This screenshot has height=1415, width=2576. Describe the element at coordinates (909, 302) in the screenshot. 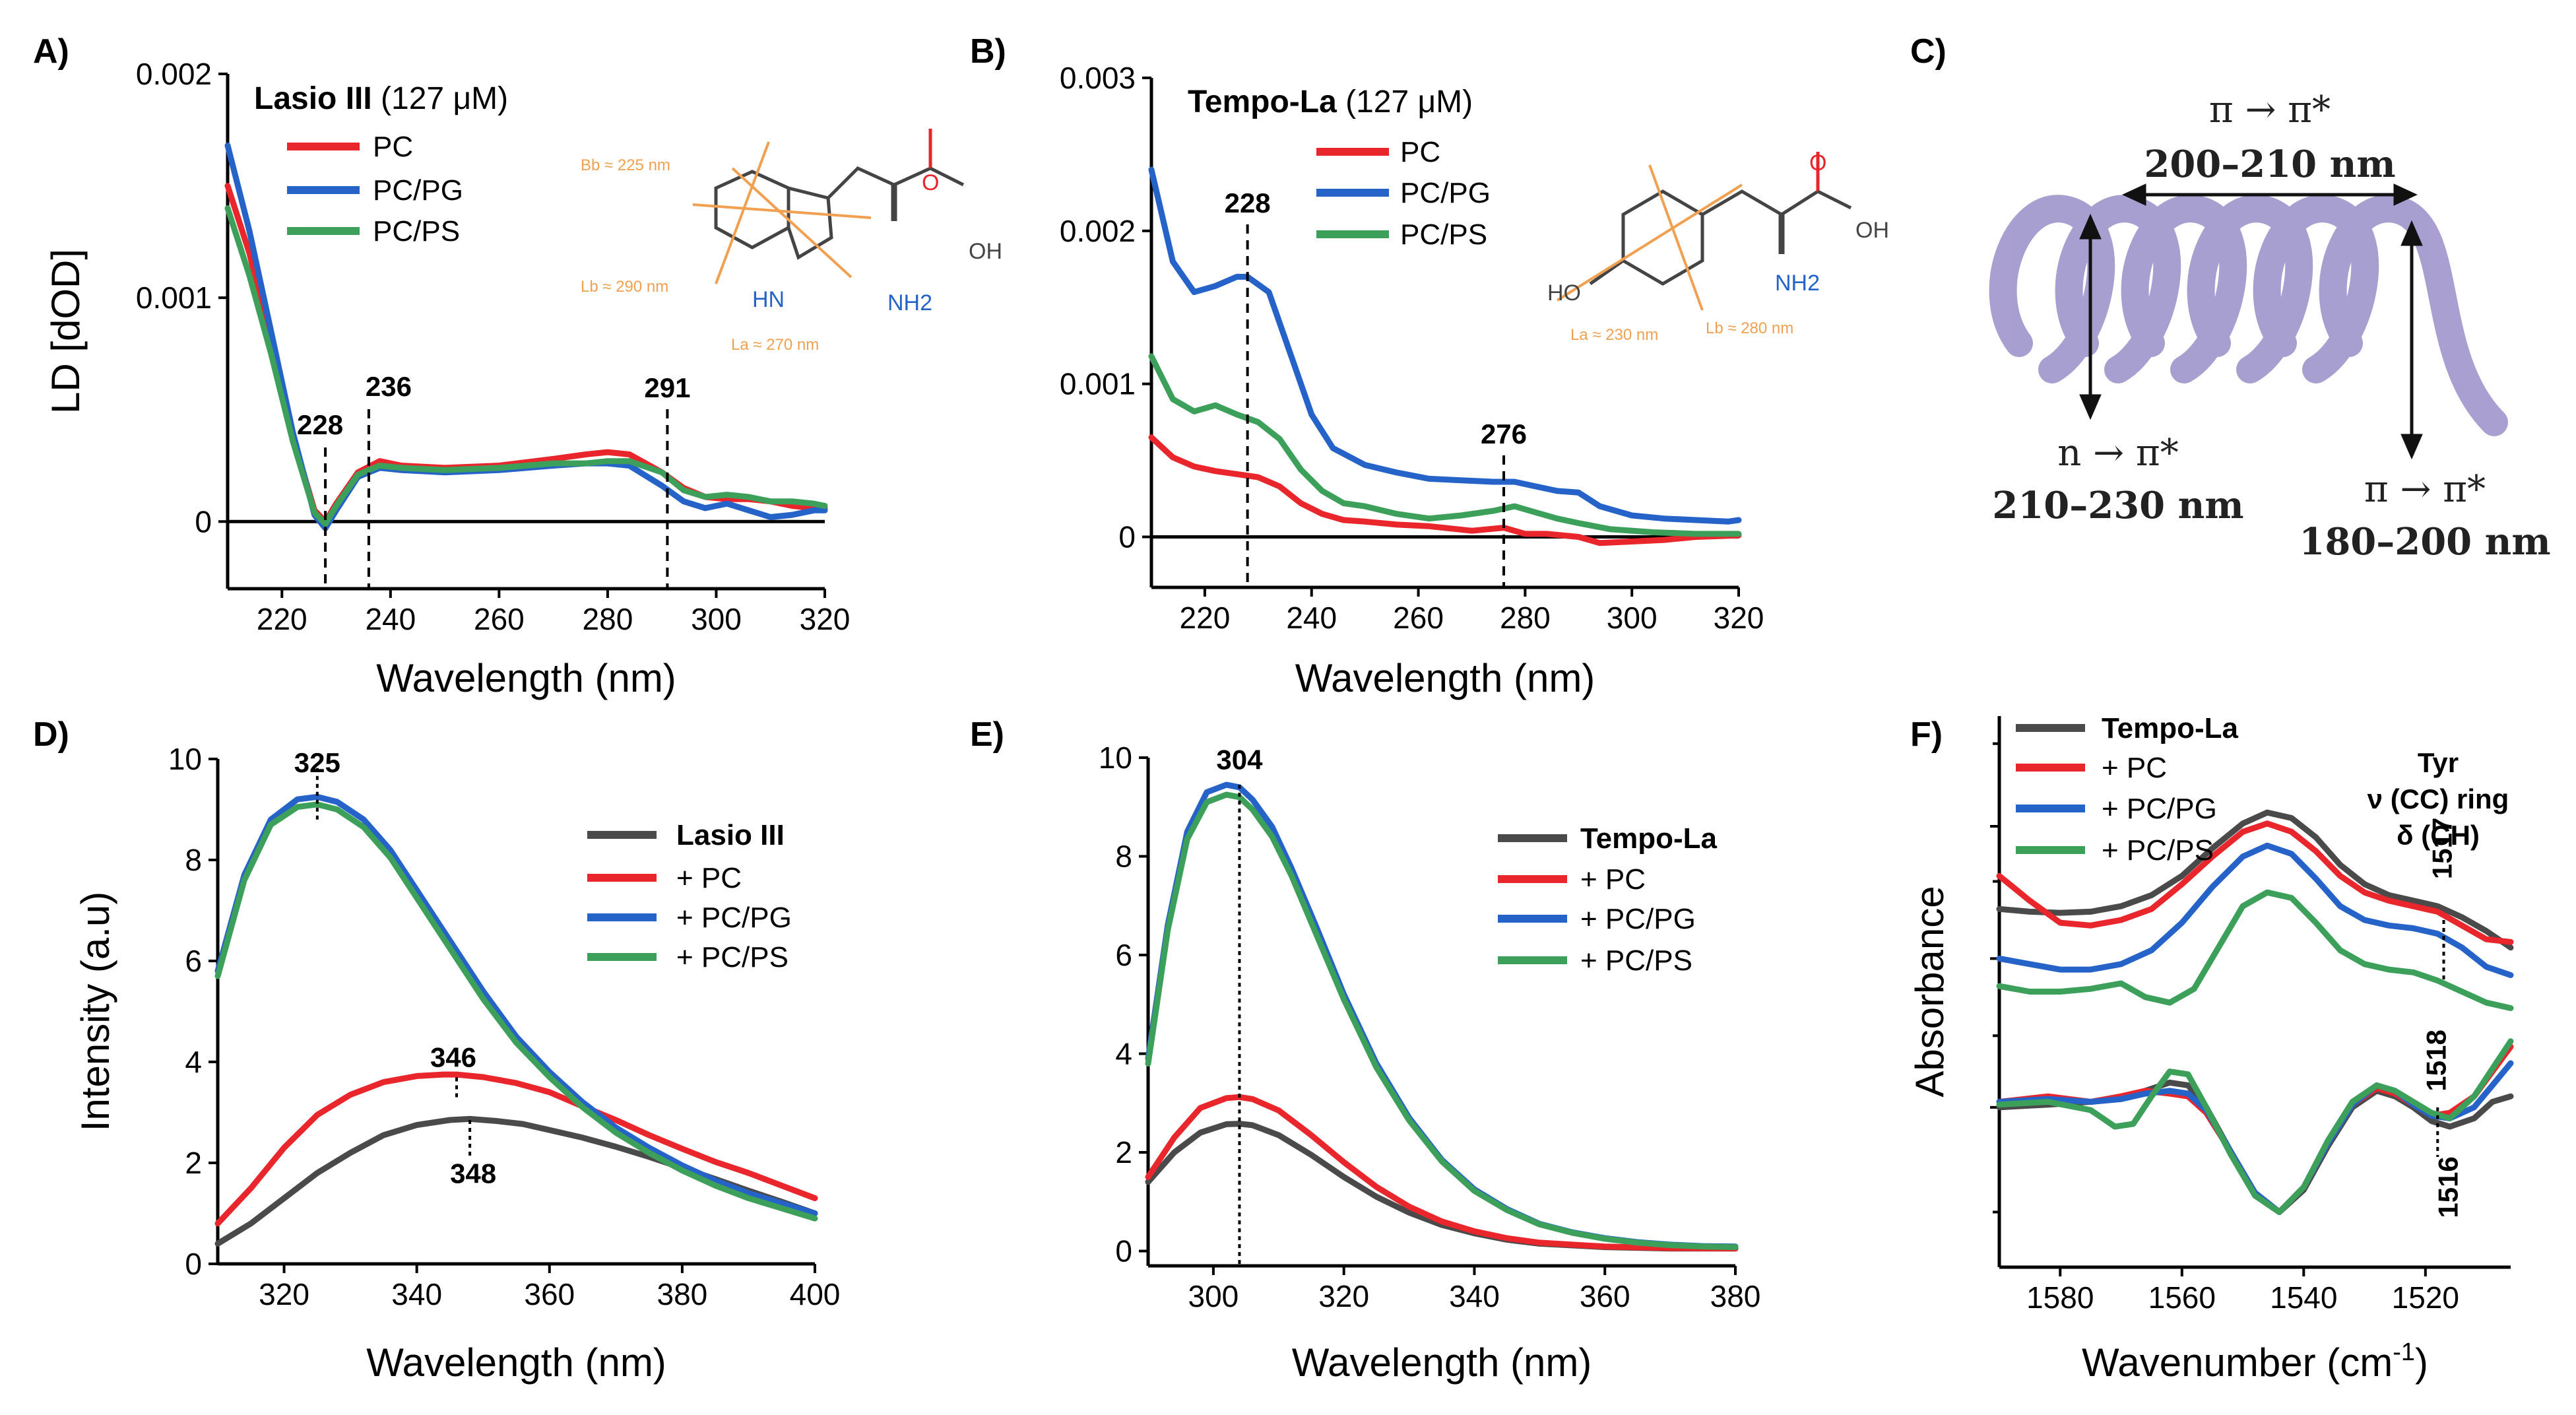

I see `trp-atom-nh2: NH2` at that location.